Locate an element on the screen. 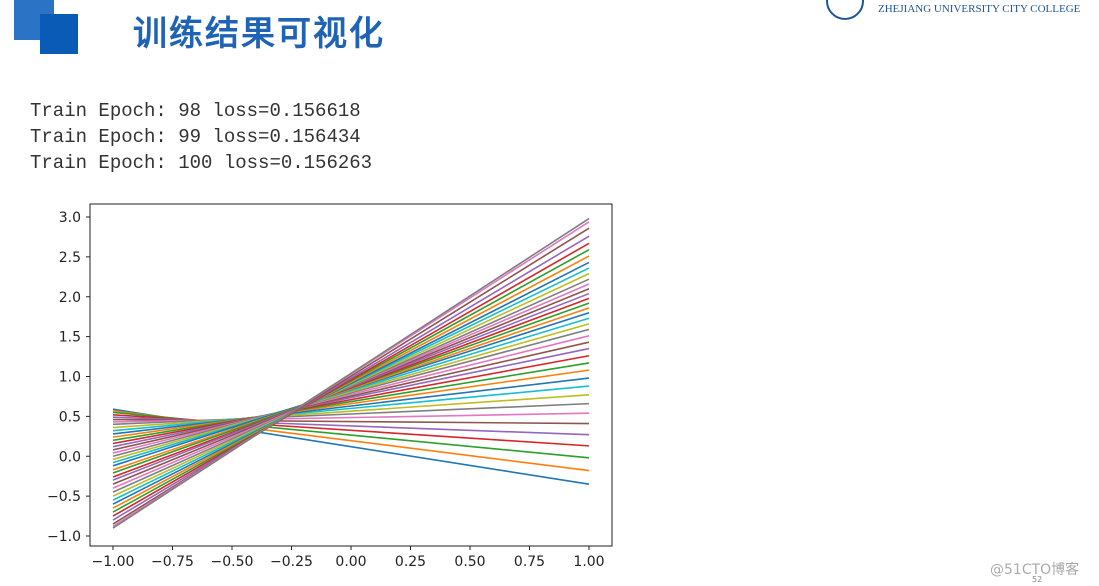 The width and height of the screenshot is (1099, 586). page-number: 52 is located at coordinates (1037, 579).